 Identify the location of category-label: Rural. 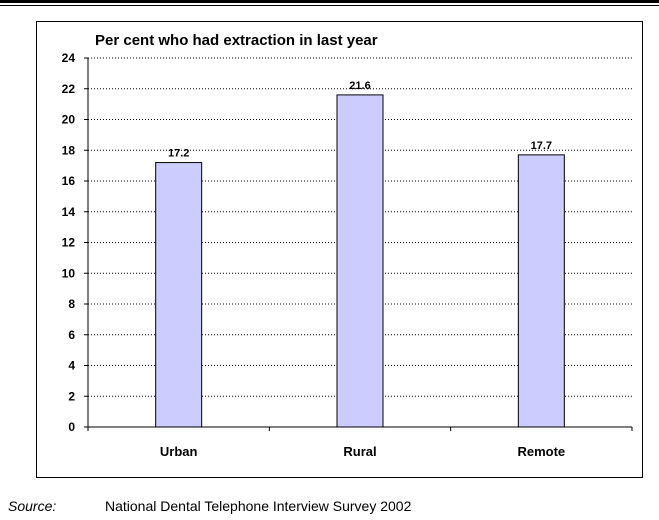
(359, 451).